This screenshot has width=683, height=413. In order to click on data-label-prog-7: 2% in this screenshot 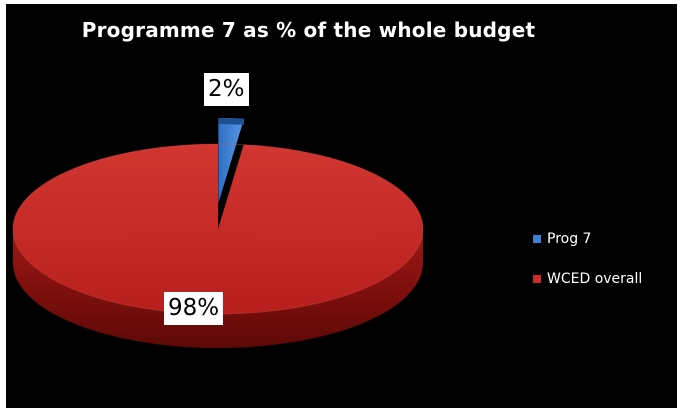, I will do `click(226, 89)`.